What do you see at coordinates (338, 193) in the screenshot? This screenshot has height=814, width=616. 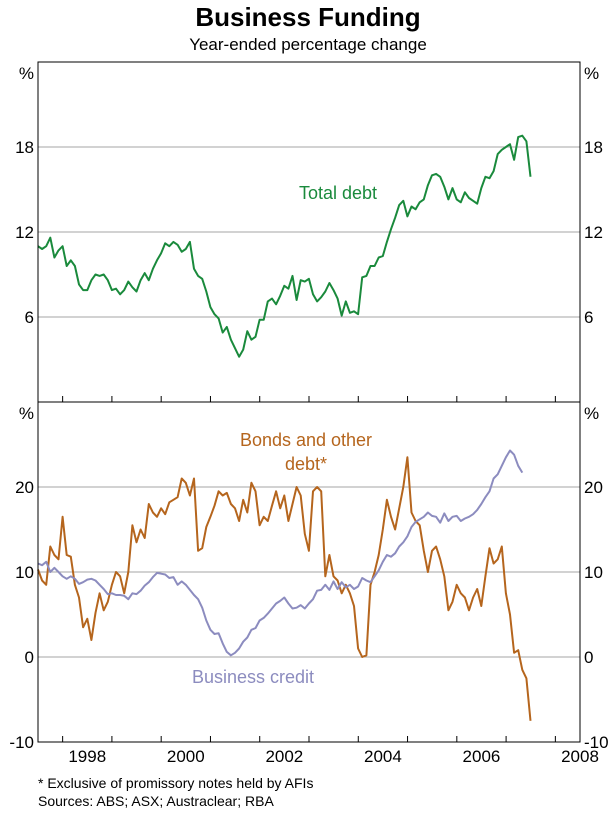 I see `series-label-total_debt-0: Total debt` at bounding box center [338, 193].